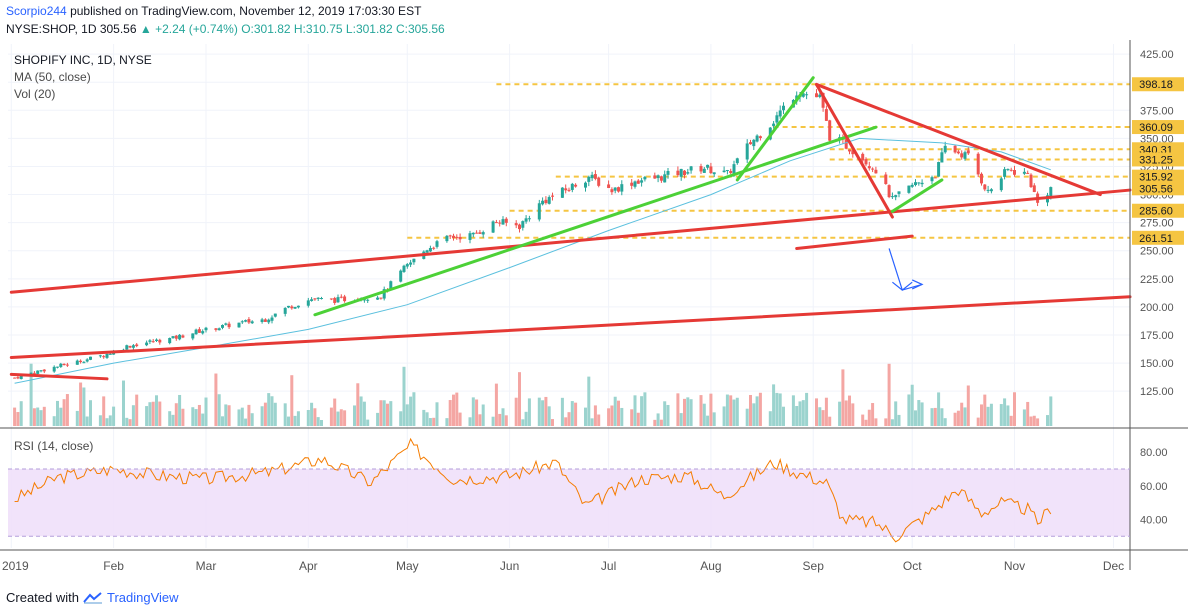 The width and height of the screenshot is (1188, 616). I want to click on author-link: Scorpio244, so click(36, 11).